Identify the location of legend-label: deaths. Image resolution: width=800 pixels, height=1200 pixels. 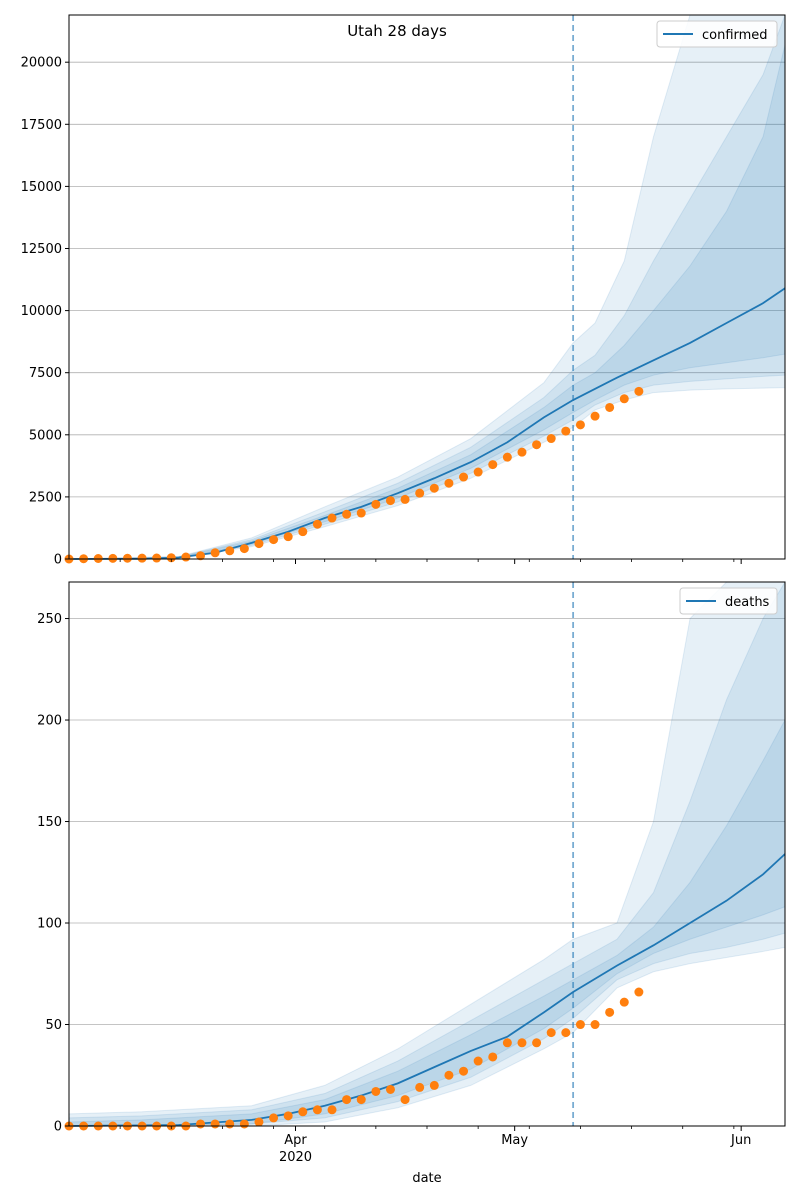
(747, 602).